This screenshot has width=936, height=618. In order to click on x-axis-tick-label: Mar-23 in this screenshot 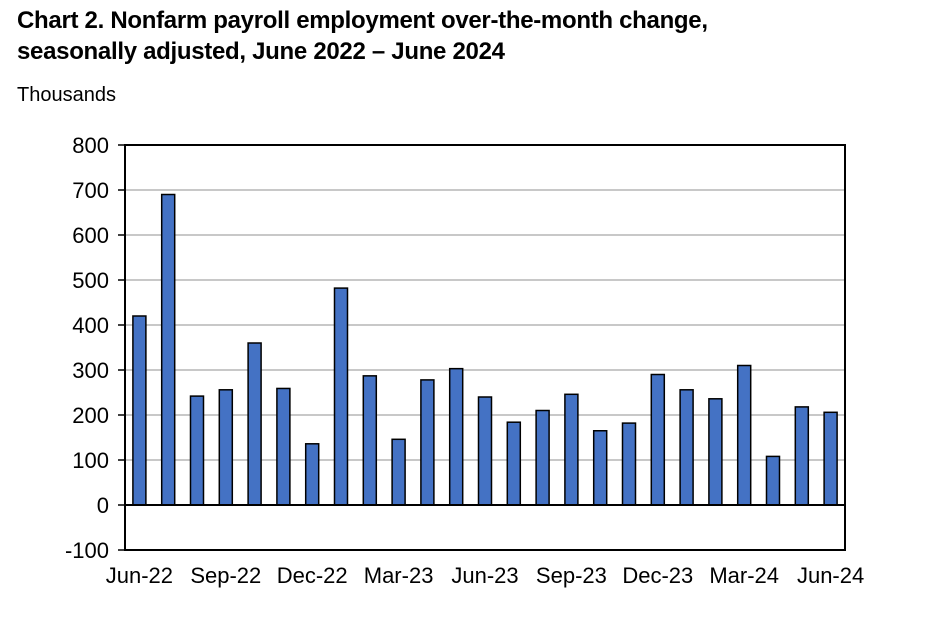, I will do `click(399, 575)`.